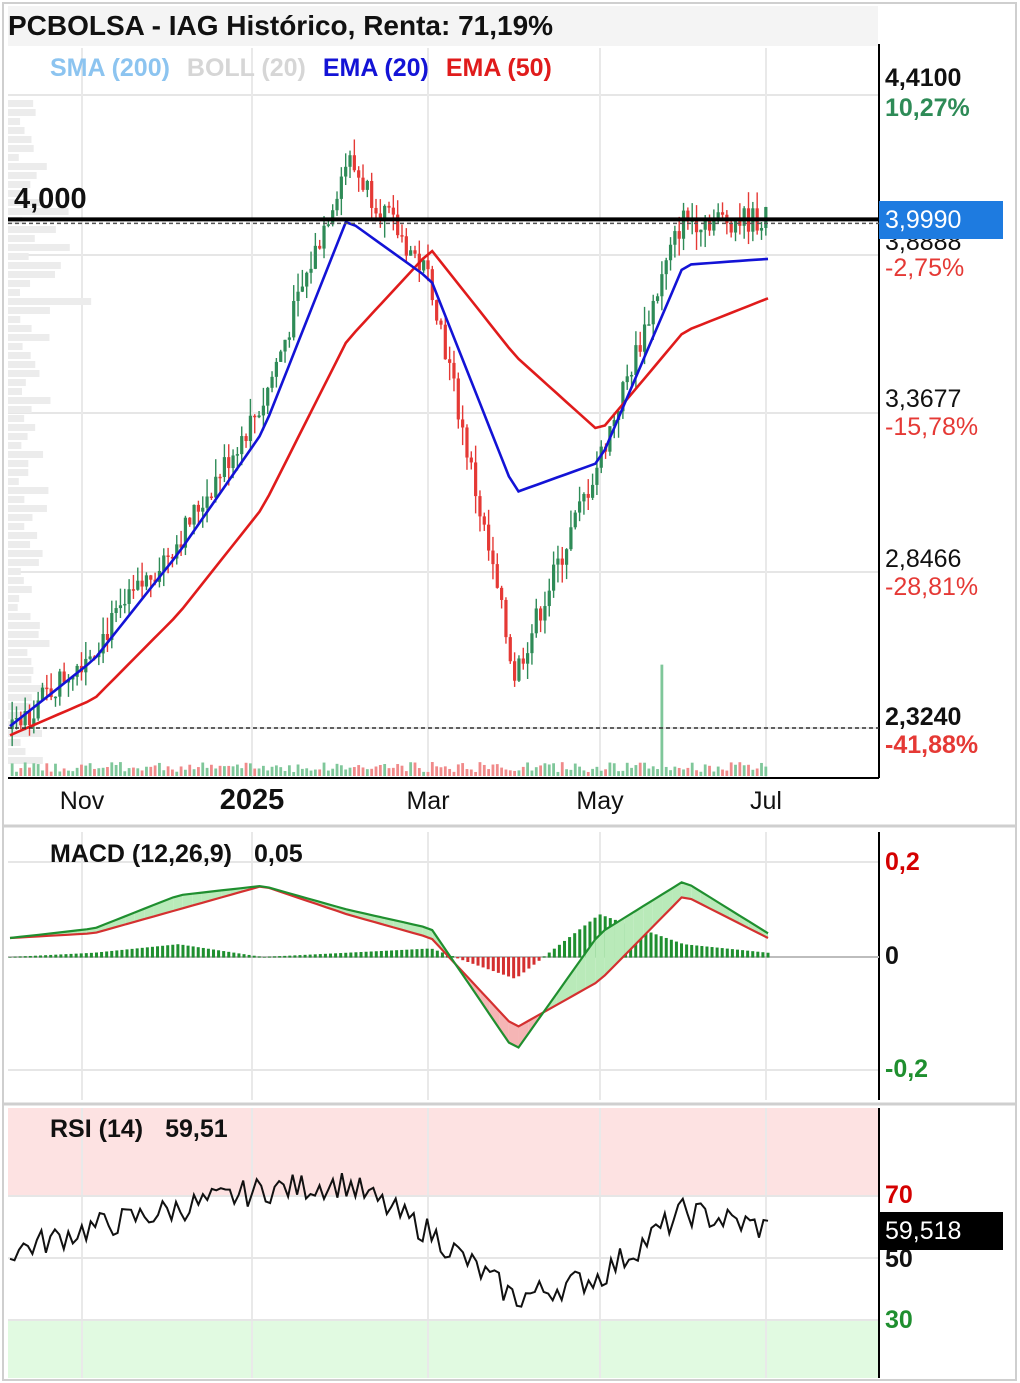 The image size is (1020, 1383). I want to click on legend-ema50: EMA (50), so click(498, 68).